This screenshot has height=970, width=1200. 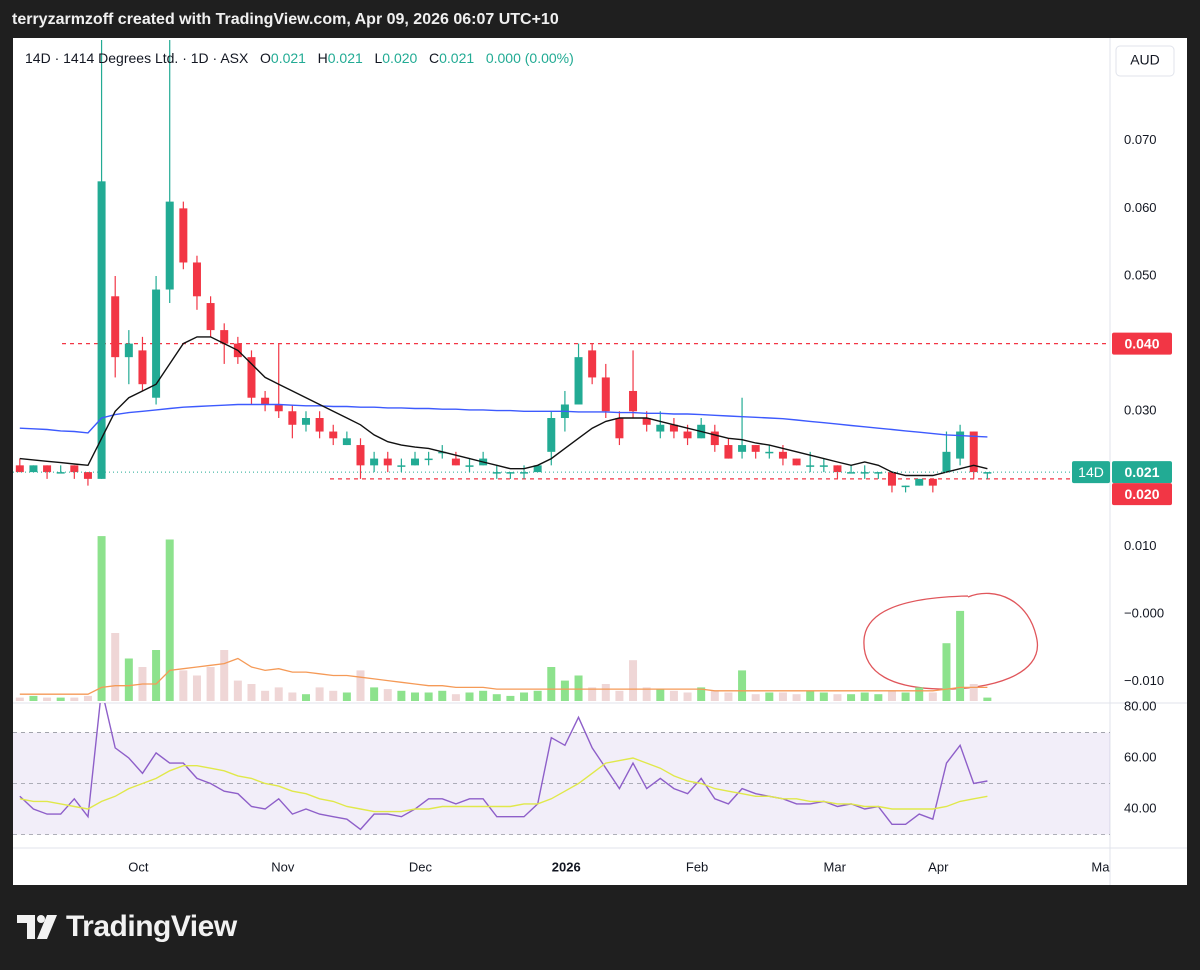 I want to click on y-tick-label: 0.060, so click(x=1140, y=207).